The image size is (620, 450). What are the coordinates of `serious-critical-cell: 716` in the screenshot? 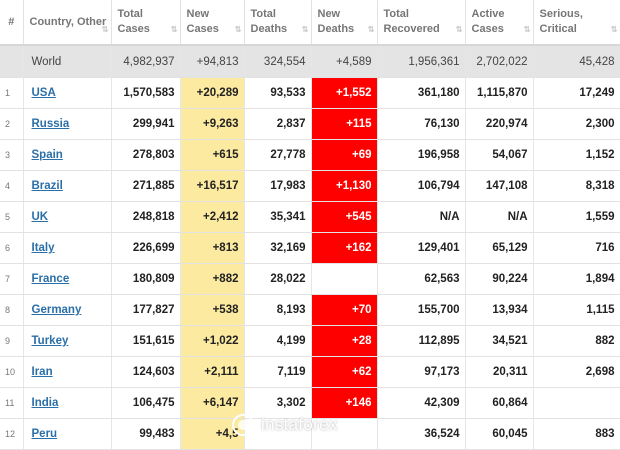 It's located at (576, 248).